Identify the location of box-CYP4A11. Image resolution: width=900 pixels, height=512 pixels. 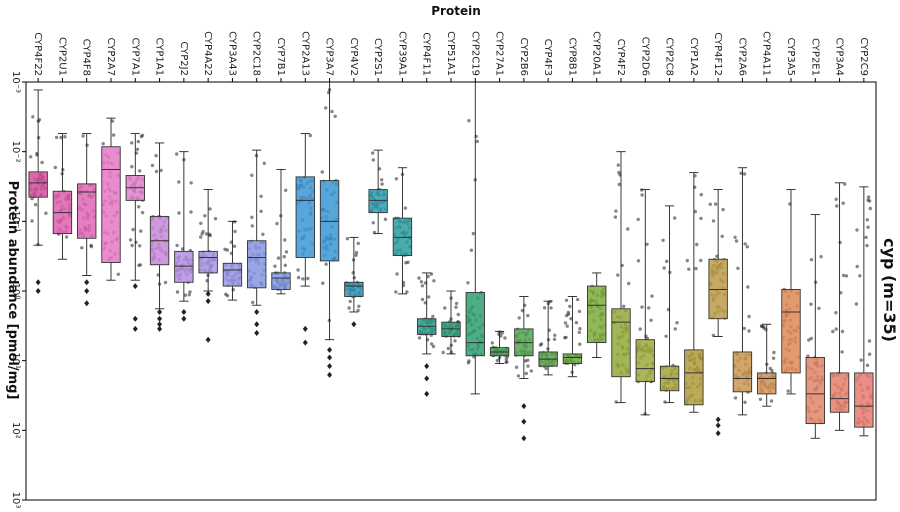
(767, 383).